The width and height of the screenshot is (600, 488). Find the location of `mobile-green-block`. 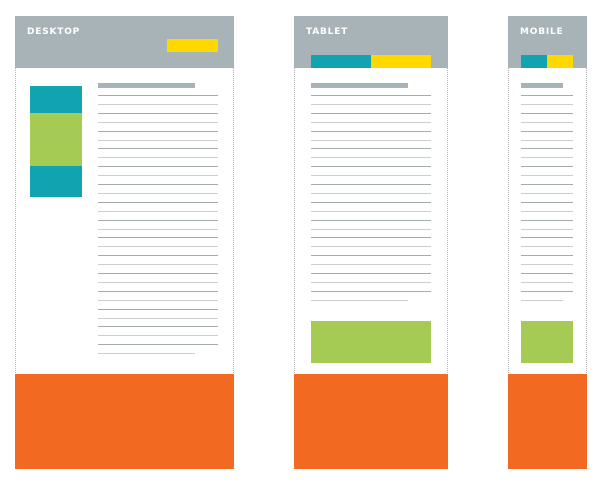

mobile-green-block is located at coordinates (547, 342).